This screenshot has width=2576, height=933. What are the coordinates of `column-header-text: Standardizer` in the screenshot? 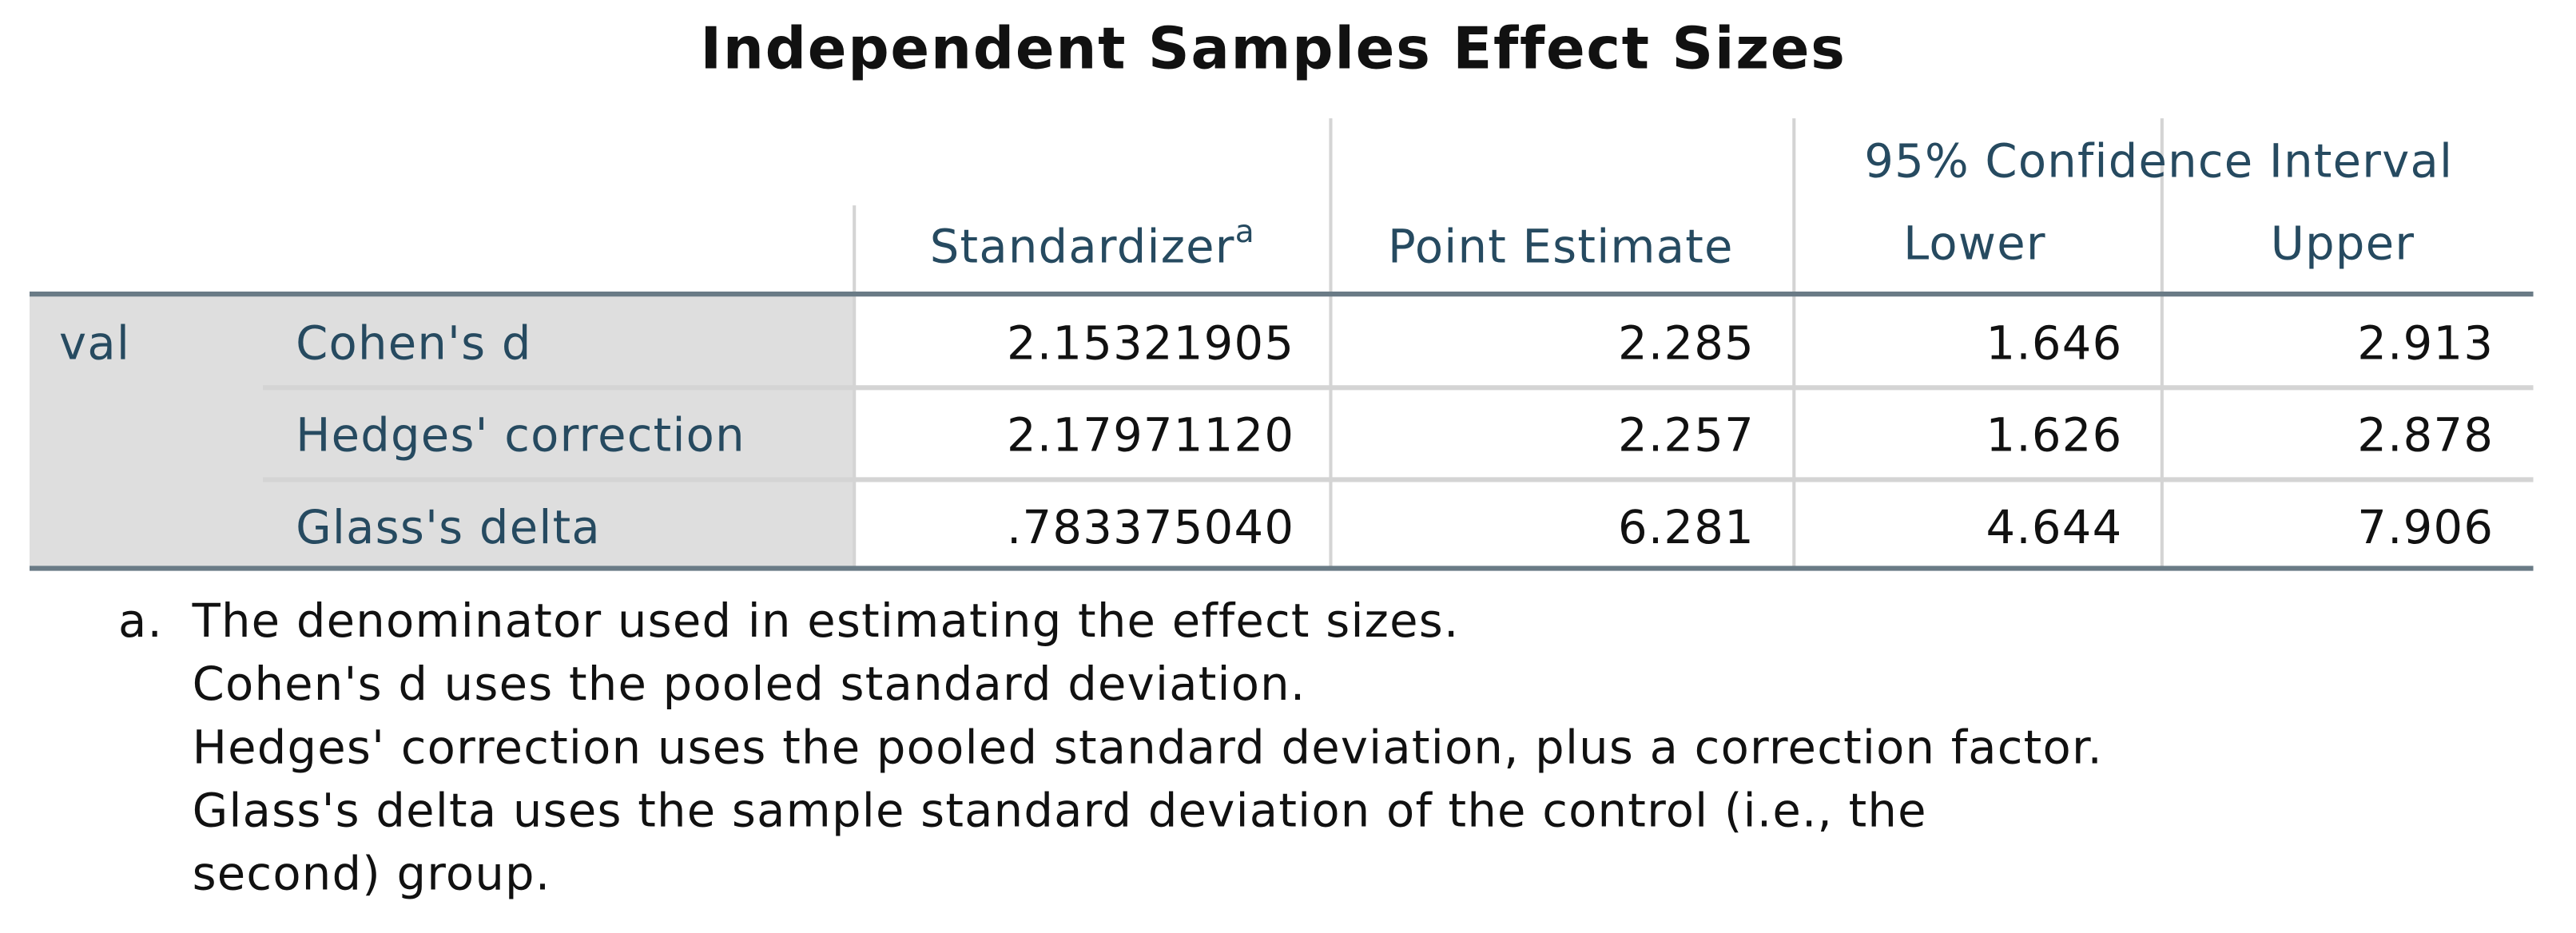 It's located at (1082, 246).